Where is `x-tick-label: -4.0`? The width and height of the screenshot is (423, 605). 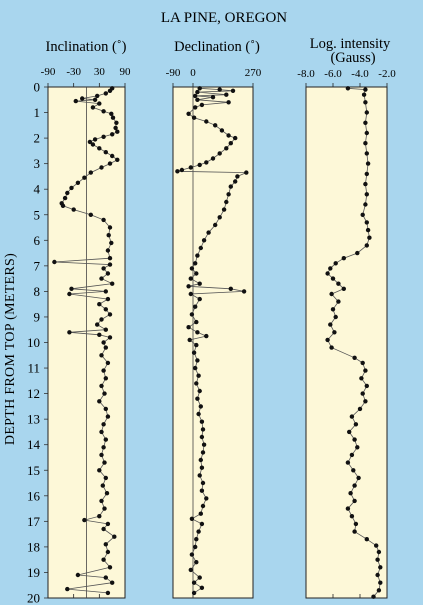 x-tick-label: -4.0 is located at coordinates (360, 74).